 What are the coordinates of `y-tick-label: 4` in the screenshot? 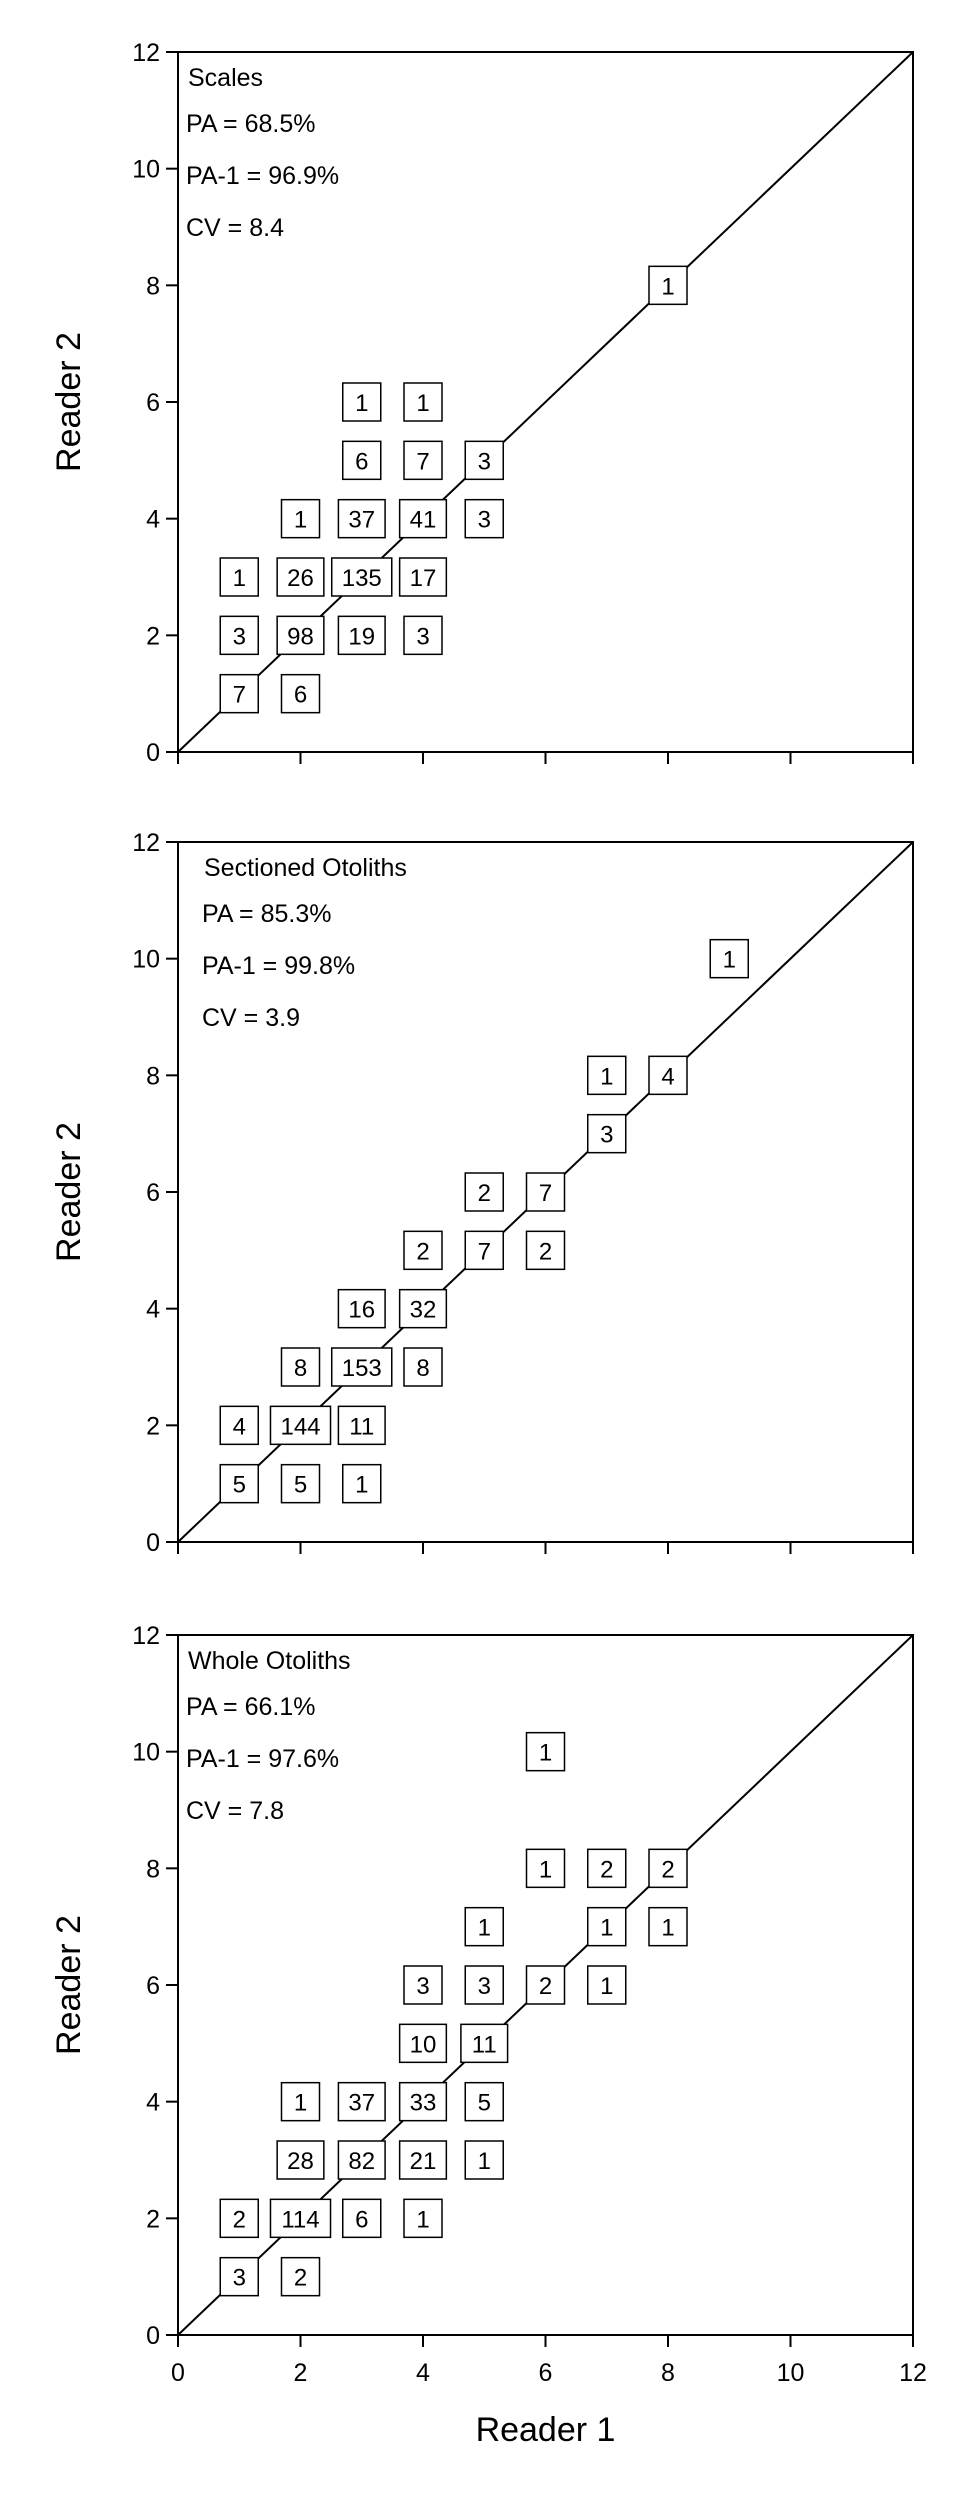 It's located at (153, 520).